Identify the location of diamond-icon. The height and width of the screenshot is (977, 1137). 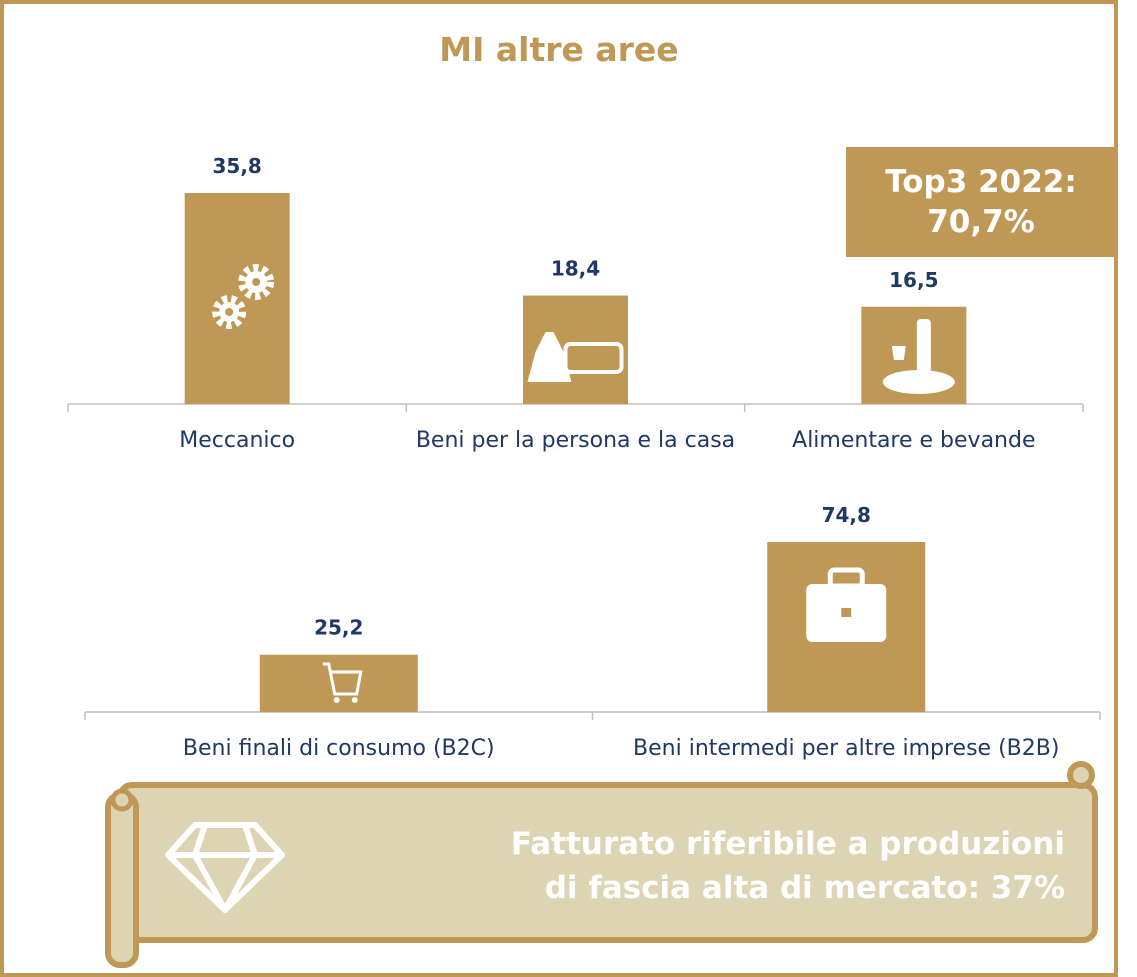
(225, 867).